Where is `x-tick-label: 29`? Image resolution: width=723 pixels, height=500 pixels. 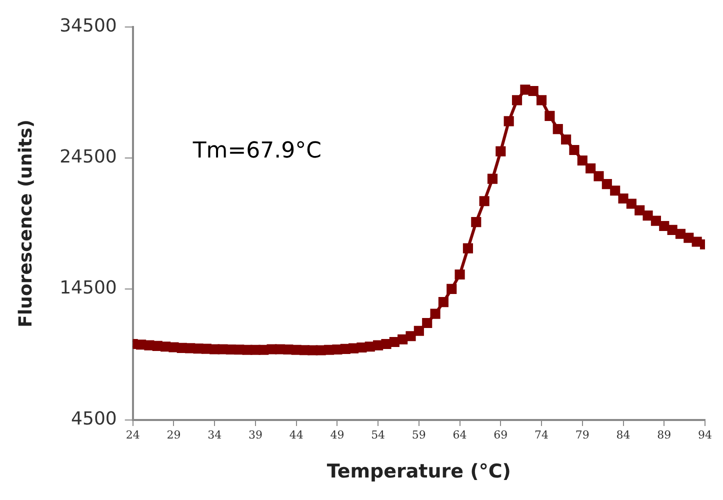
x-tick-label: 29 is located at coordinates (173, 435).